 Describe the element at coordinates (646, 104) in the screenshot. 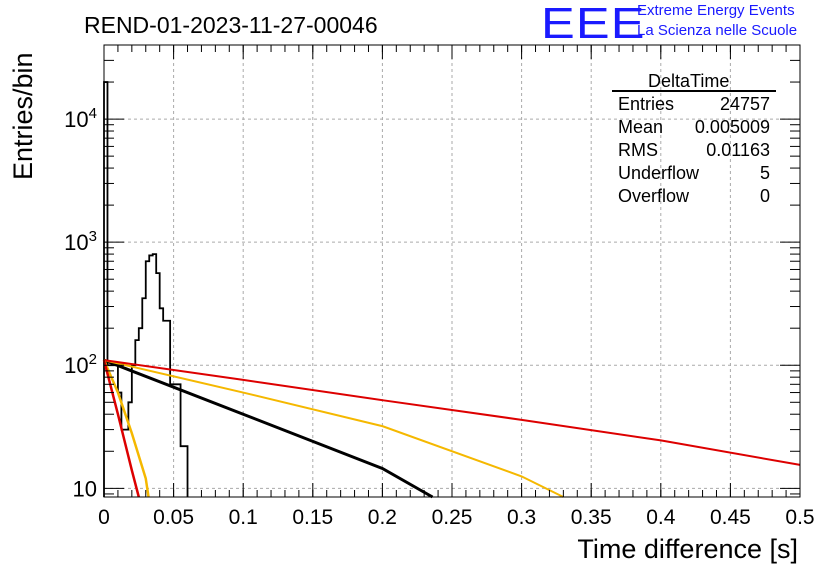

I see `stats-label-entries: Entries` at that location.